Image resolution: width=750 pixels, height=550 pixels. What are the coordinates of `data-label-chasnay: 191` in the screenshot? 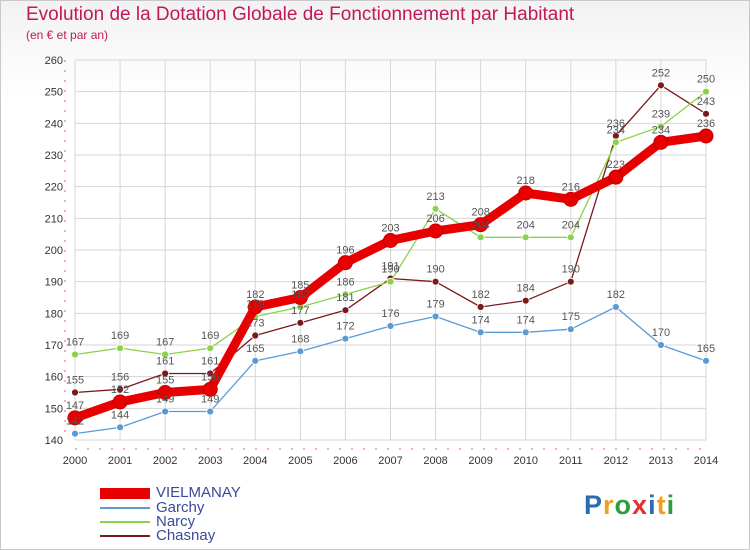 It's located at (390, 267).